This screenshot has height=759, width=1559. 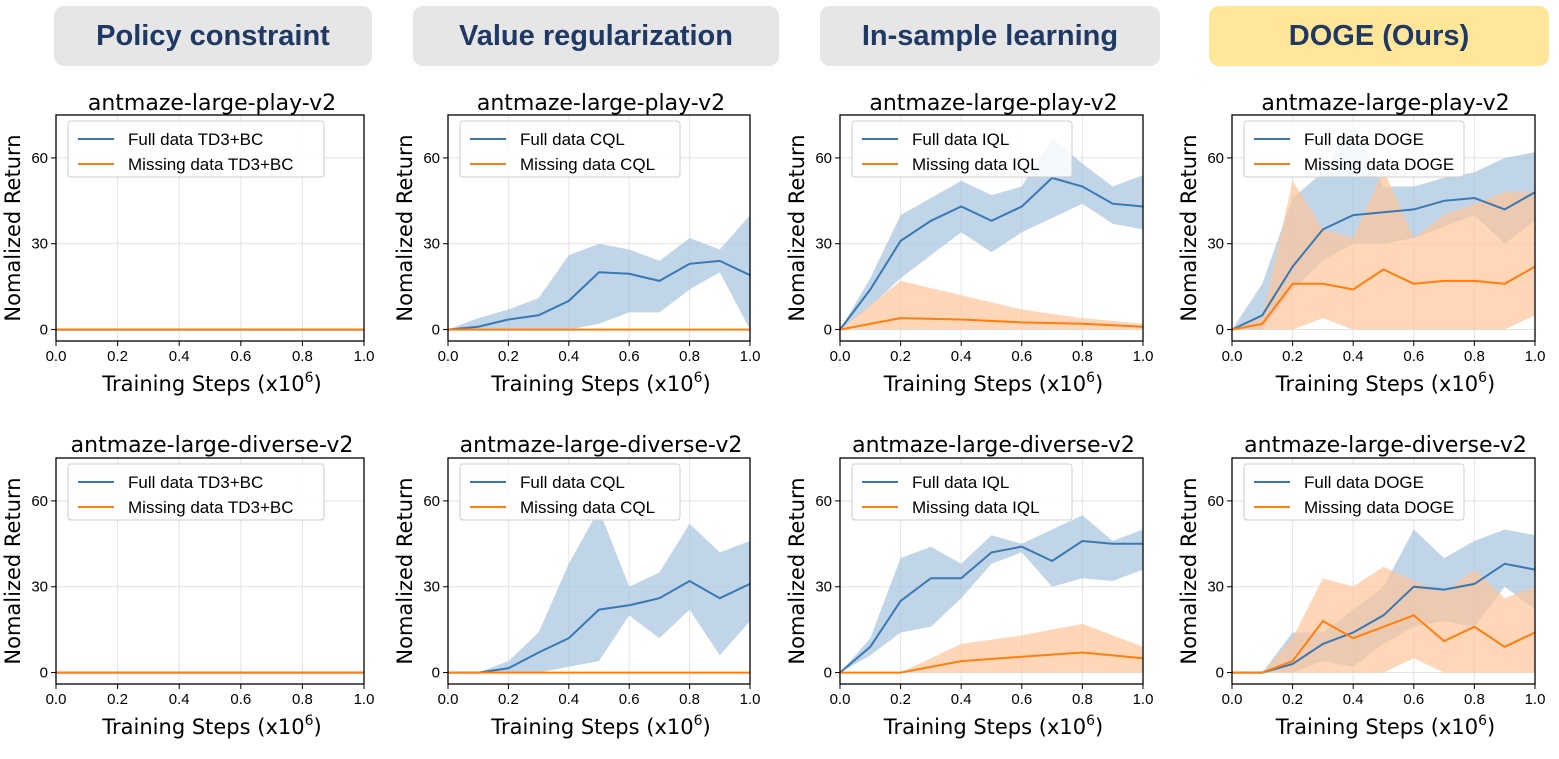 What do you see at coordinates (596, 36) in the screenshot?
I see `header-value-regularization: Value regularization` at bounding box center [596, 36].